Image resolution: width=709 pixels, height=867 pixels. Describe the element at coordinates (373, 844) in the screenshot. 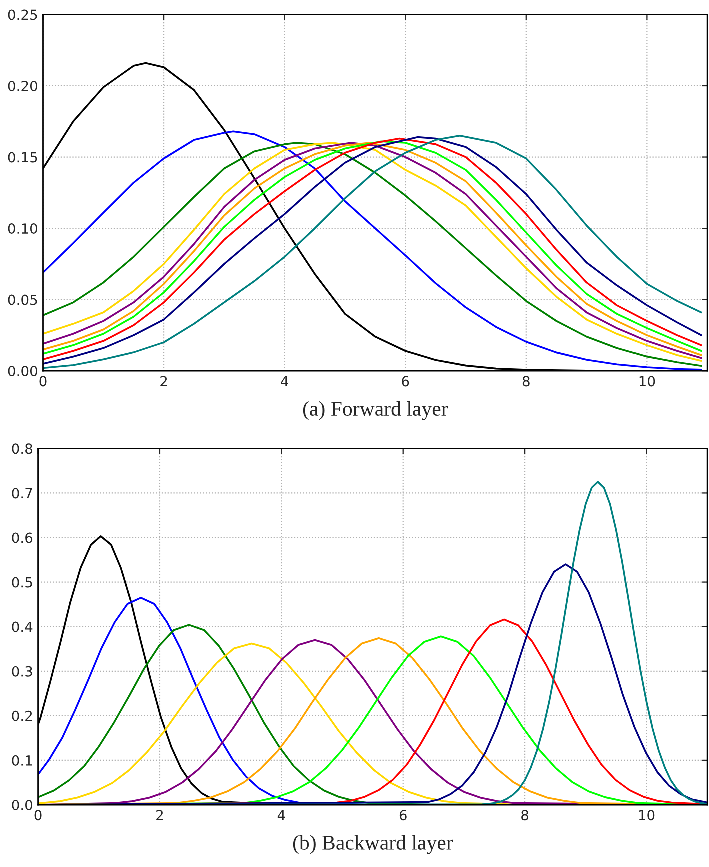

I see `text: (b) Backward layer` at that location.